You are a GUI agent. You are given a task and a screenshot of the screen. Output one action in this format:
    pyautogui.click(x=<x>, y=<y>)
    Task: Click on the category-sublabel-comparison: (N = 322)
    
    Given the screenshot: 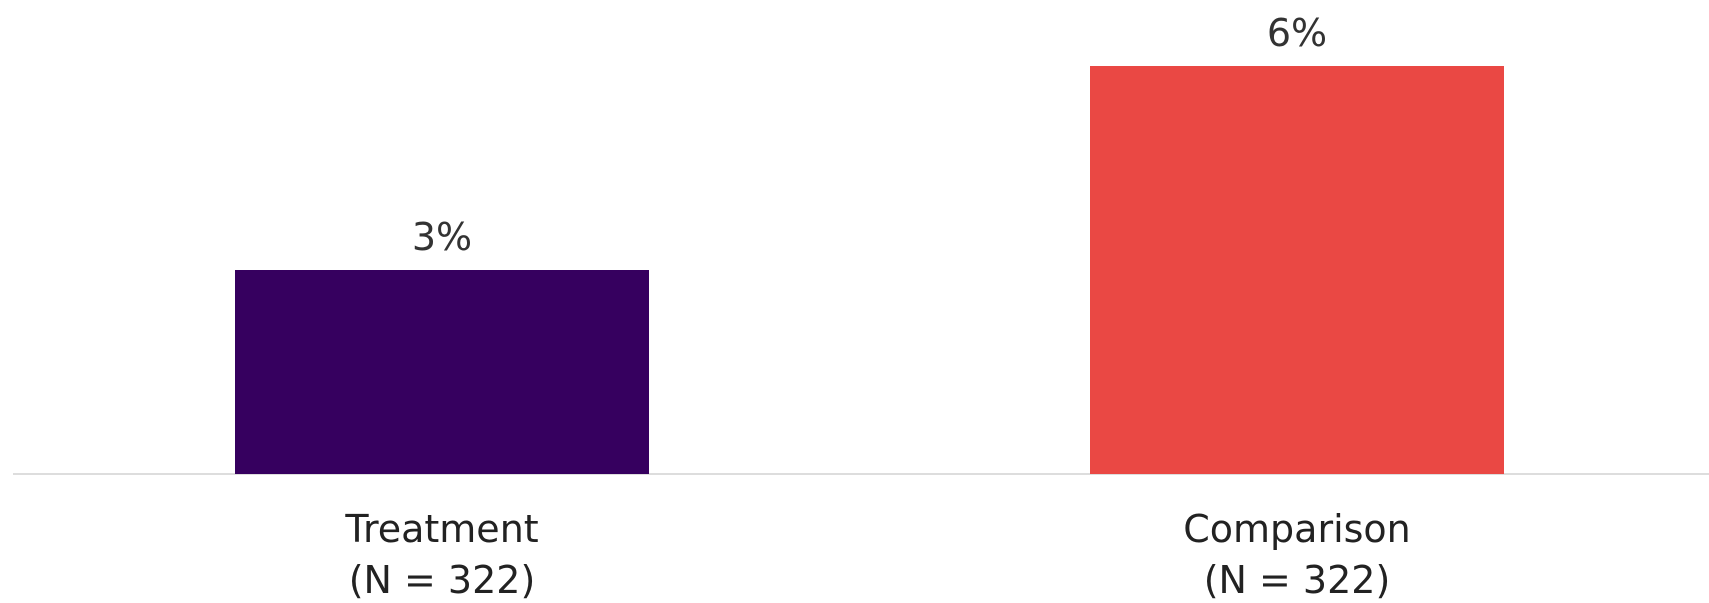 What is the action you would take?
    pyautogui.click(x=1297, y=580)
    